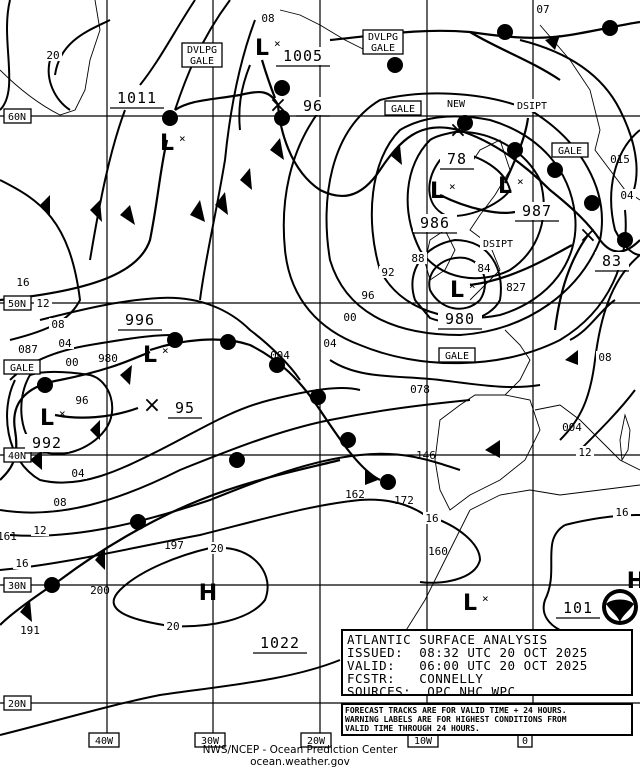 The image size is (640, 768). Describe the element at coordinates (612, 261) in the screenshot. I see `central-pressure: 83` at that location.